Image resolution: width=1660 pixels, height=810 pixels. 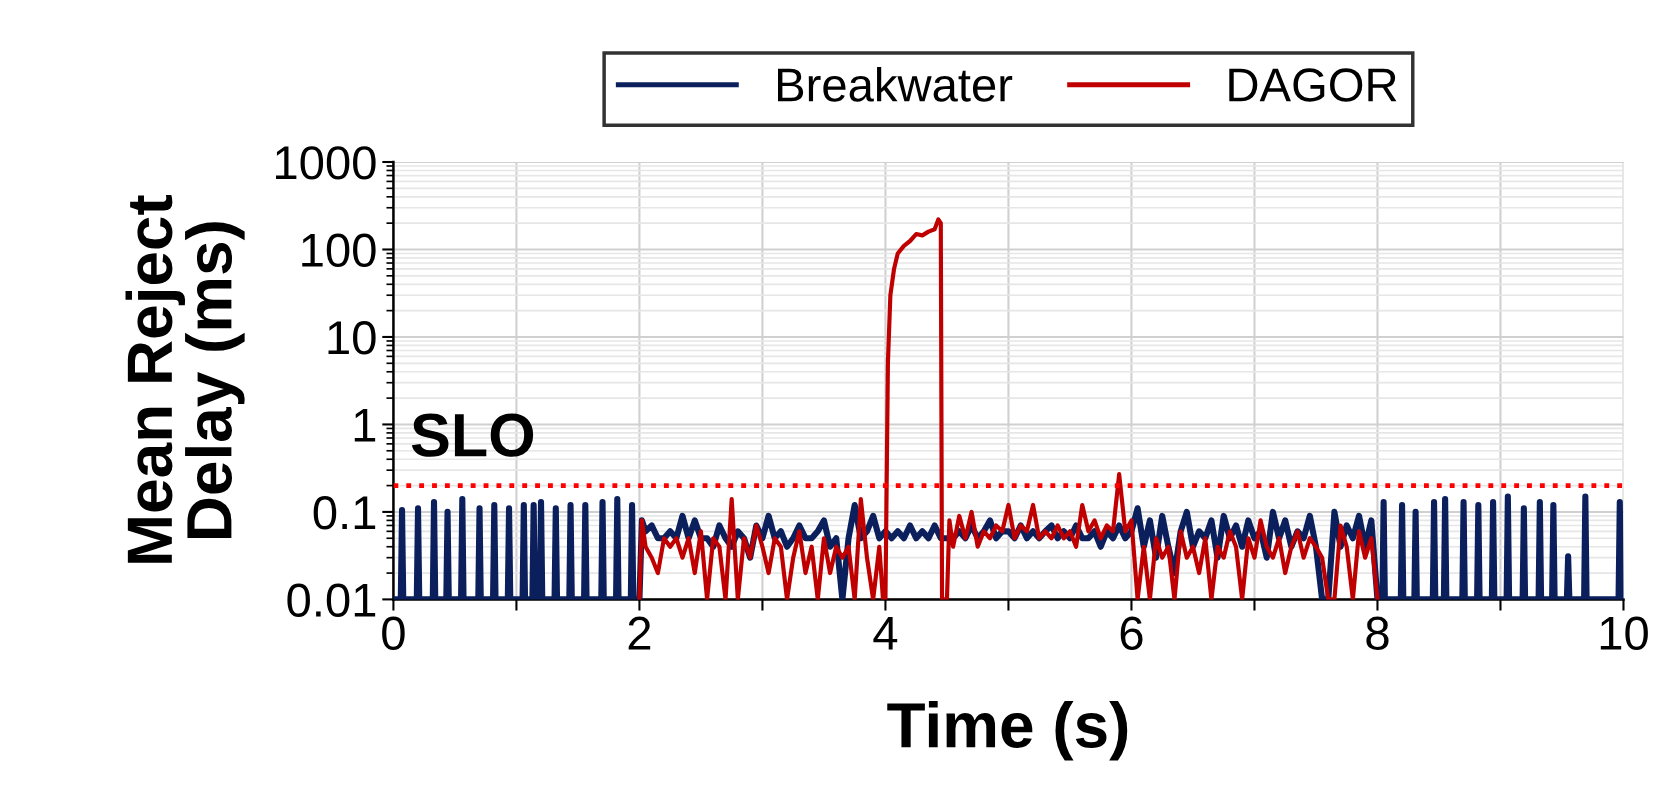 I want to click on x-tick-label: 4, so click(x=885, y=633).